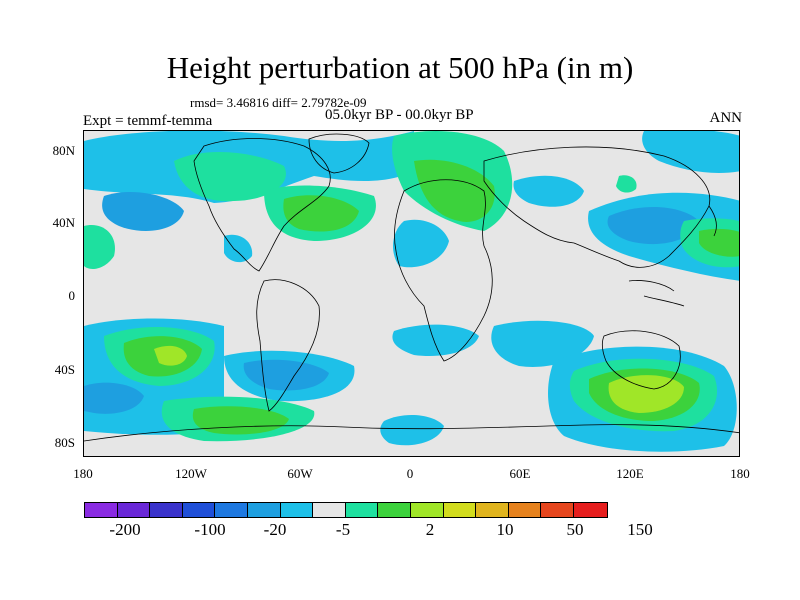  What do you see at coordinates (278, 102) in the screenshot?
I see `stats-label: rmsd= 3.46816 diff= 2.79782e-09` at bounding box center [278, 102].